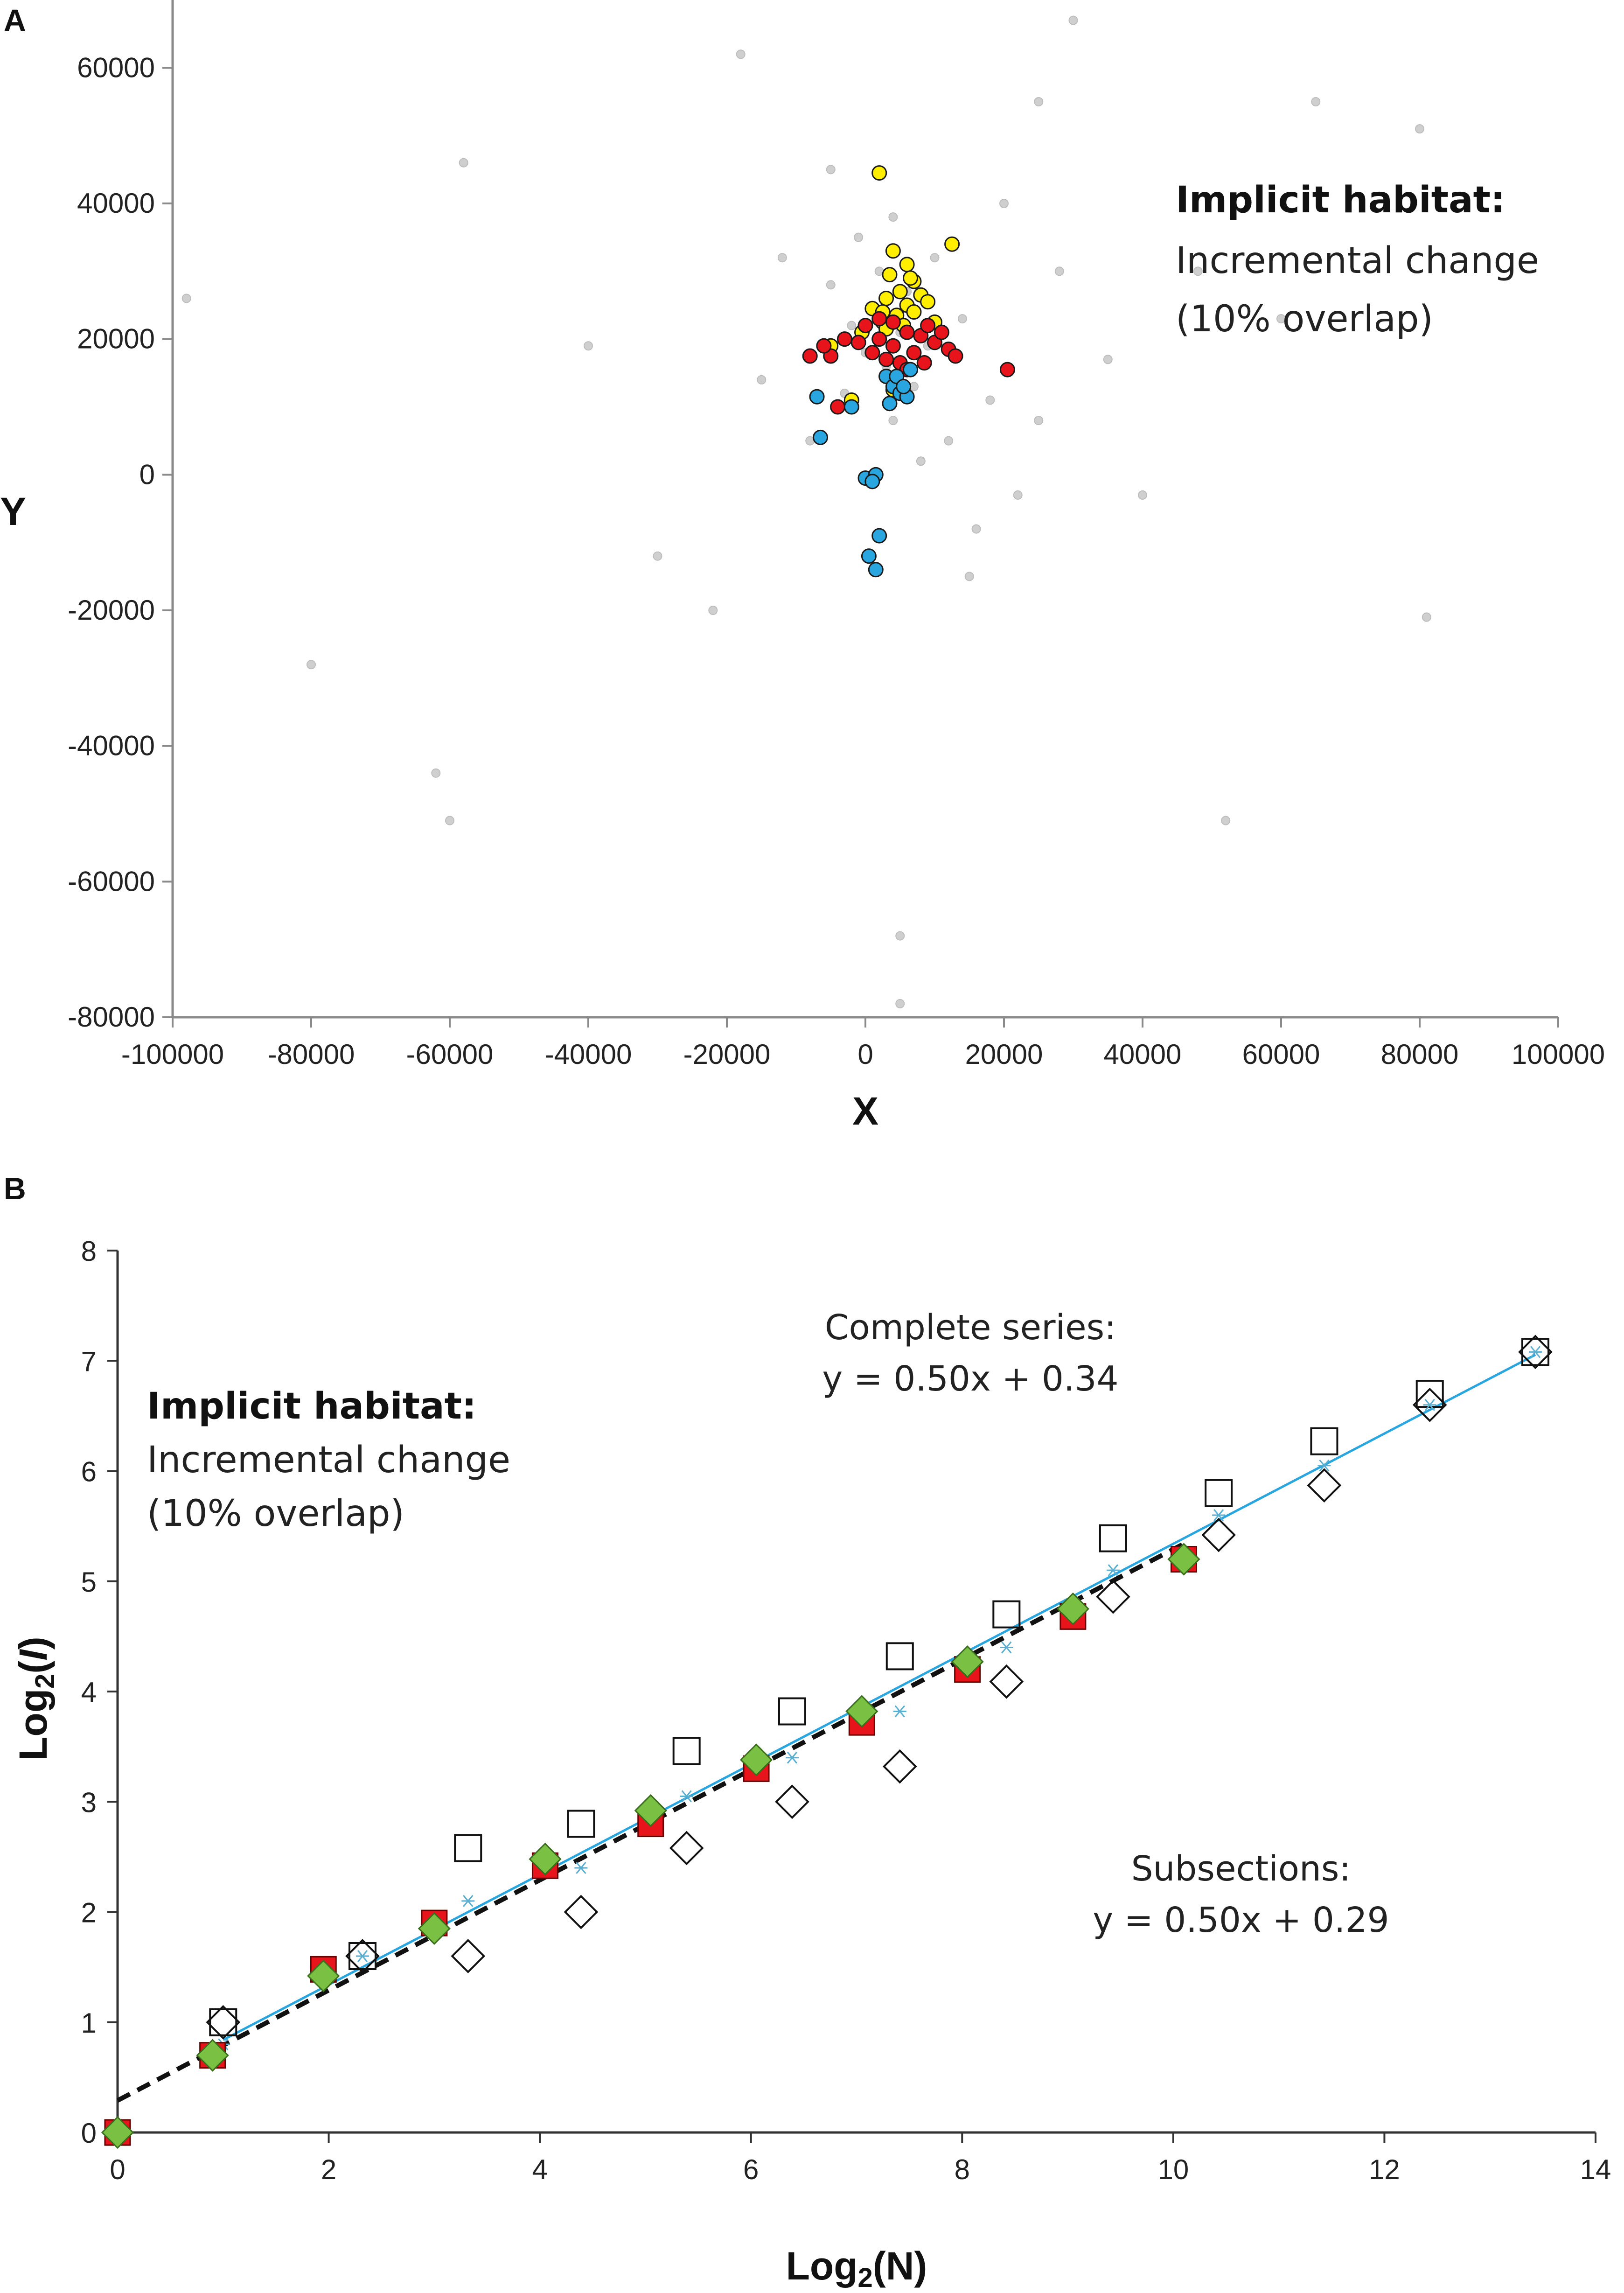 Image resolution: width=1624 pixels, height=2293 pixels. What do you see at coordinates (1340, 200) in the screenshot?
I see `panel-a-annotation-title: Implicit habitat:` at bounding box center [1340, 200].